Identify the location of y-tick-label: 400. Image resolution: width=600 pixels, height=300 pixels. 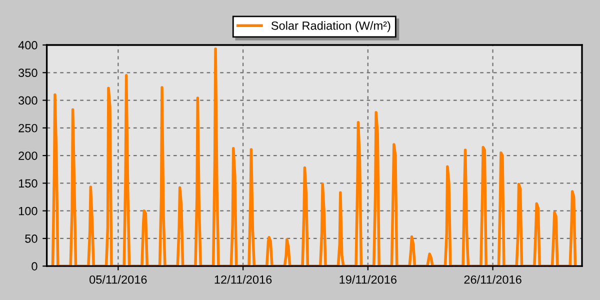
(28, 45).